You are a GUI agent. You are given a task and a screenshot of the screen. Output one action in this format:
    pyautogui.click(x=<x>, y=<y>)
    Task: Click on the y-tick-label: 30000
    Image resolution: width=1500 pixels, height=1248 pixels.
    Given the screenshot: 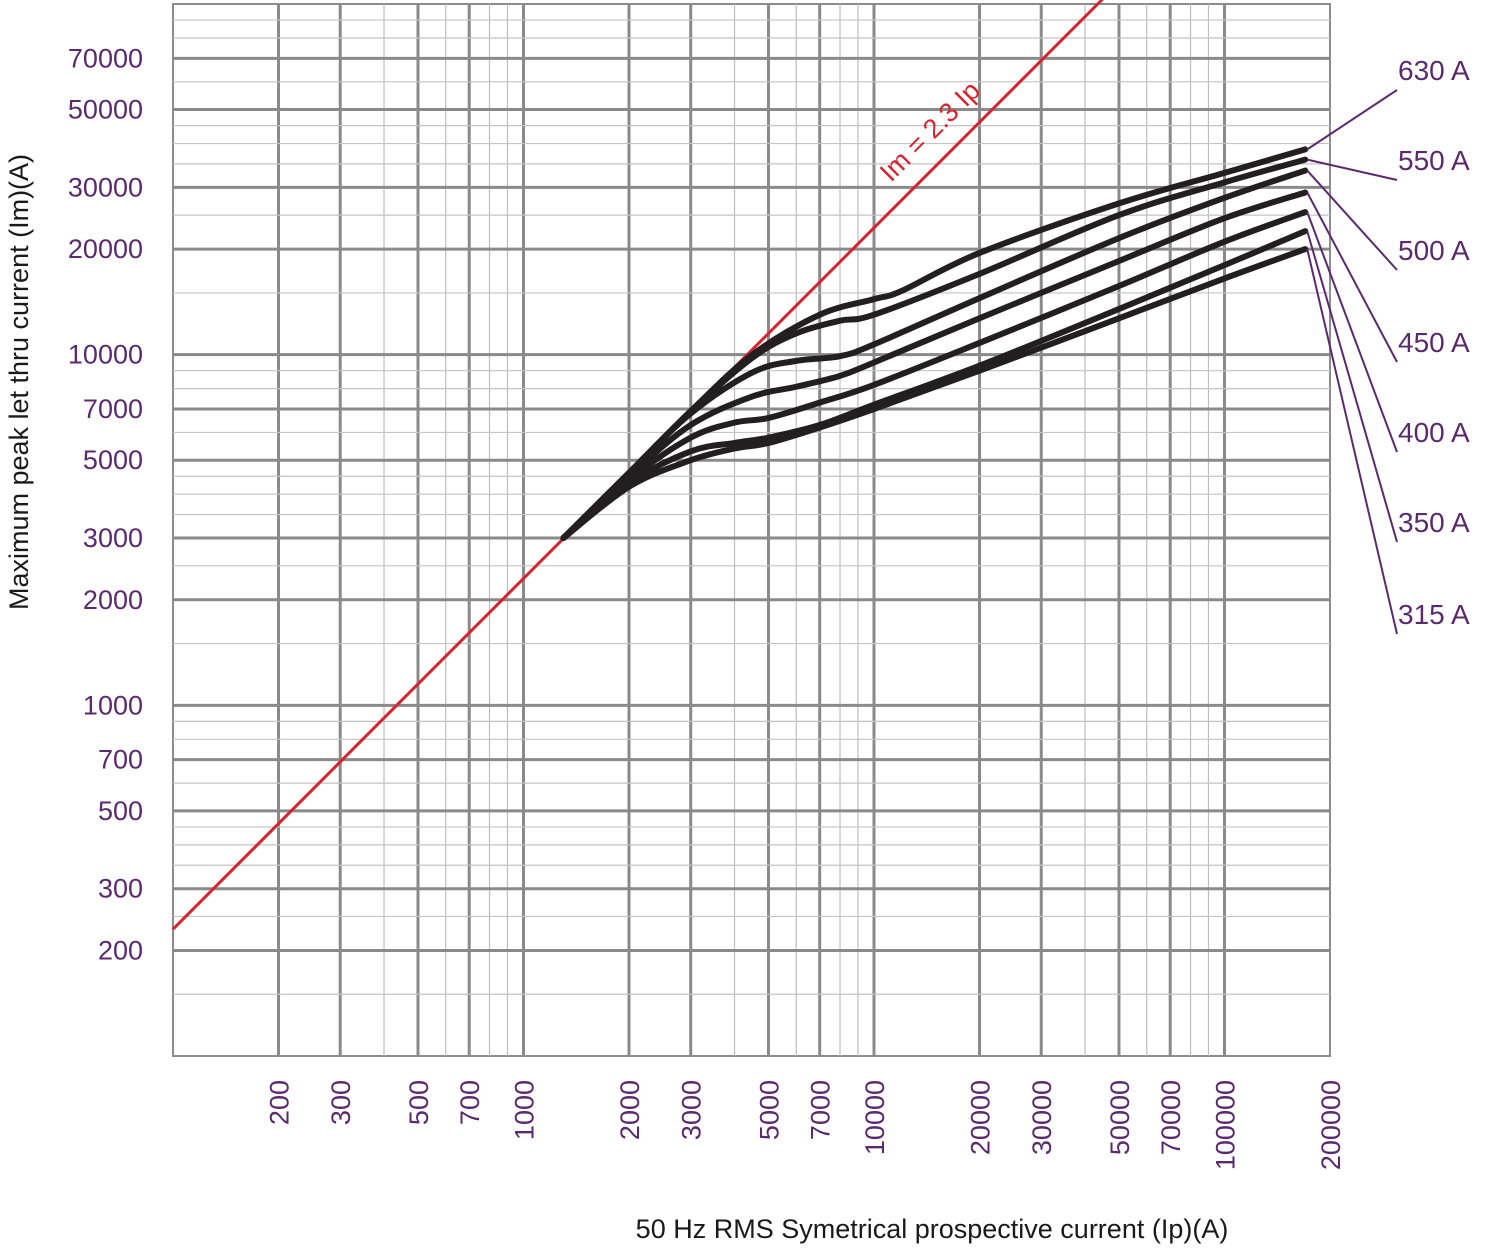 What is the action you would take?
    pyautogui.click(x=105, y=187)
    